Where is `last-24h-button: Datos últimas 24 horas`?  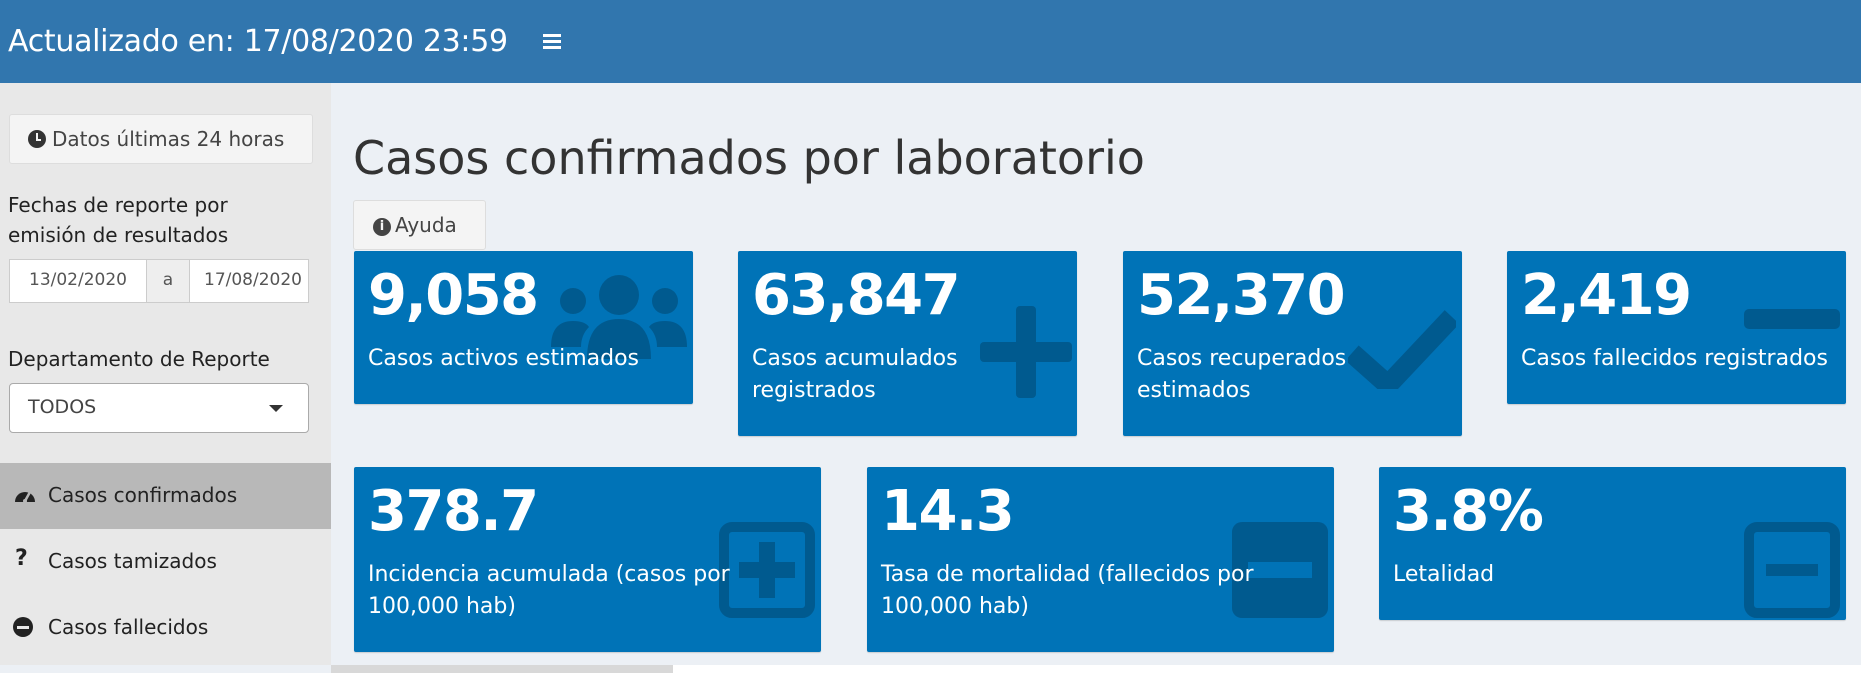
last-24h-button: Datos últimas 24 horas is located at coordinates (161, 139).